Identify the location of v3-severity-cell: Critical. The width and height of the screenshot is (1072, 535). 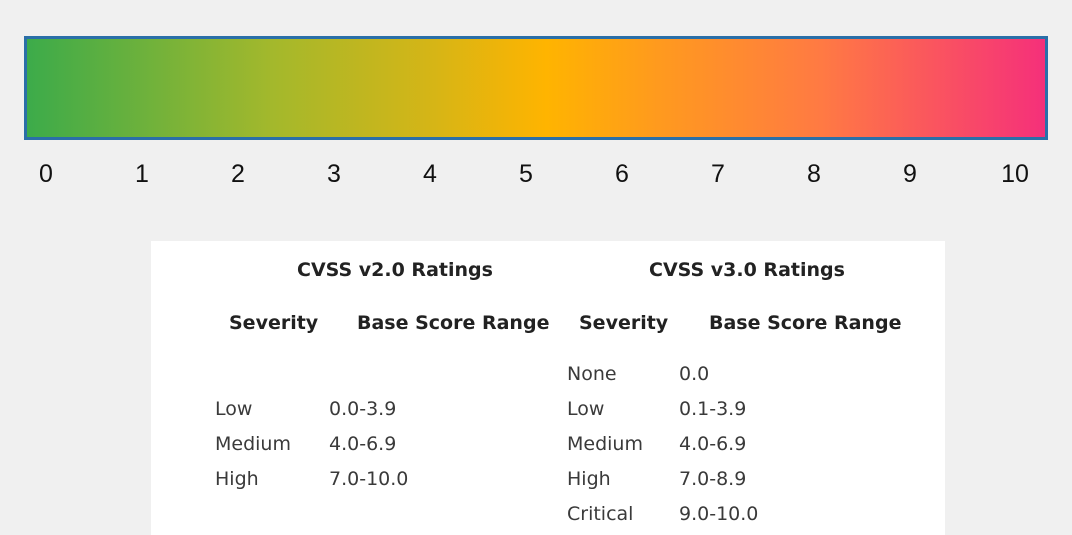
(600, 514).